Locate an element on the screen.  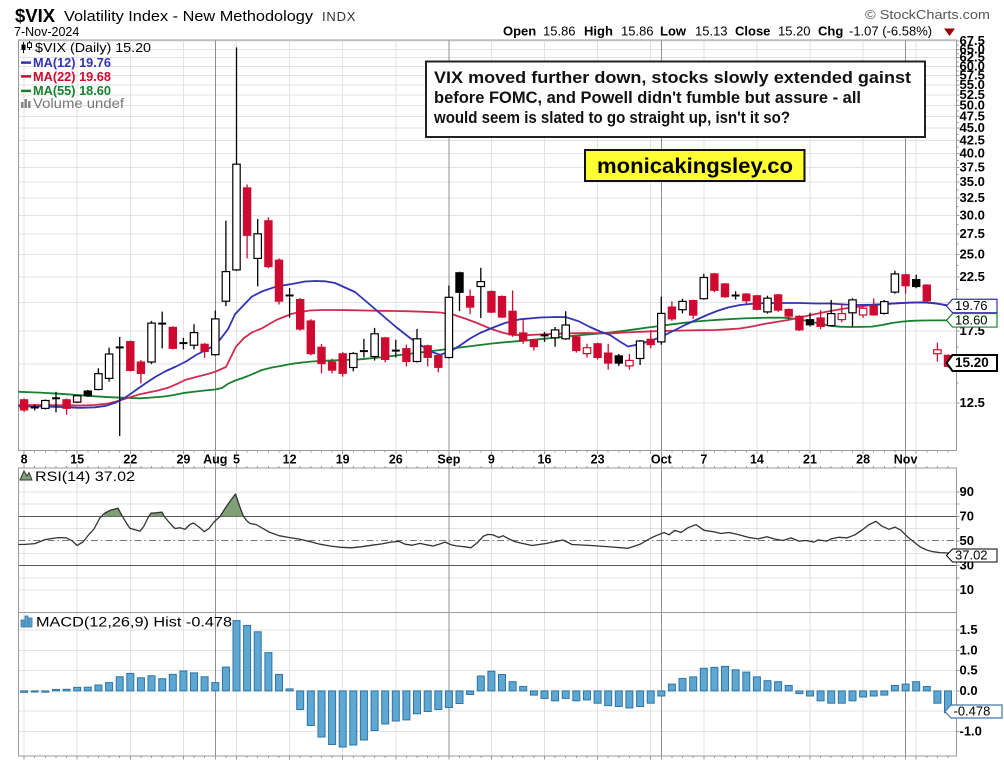
svg-text: 57.5 is located at coordinates (972, 75).